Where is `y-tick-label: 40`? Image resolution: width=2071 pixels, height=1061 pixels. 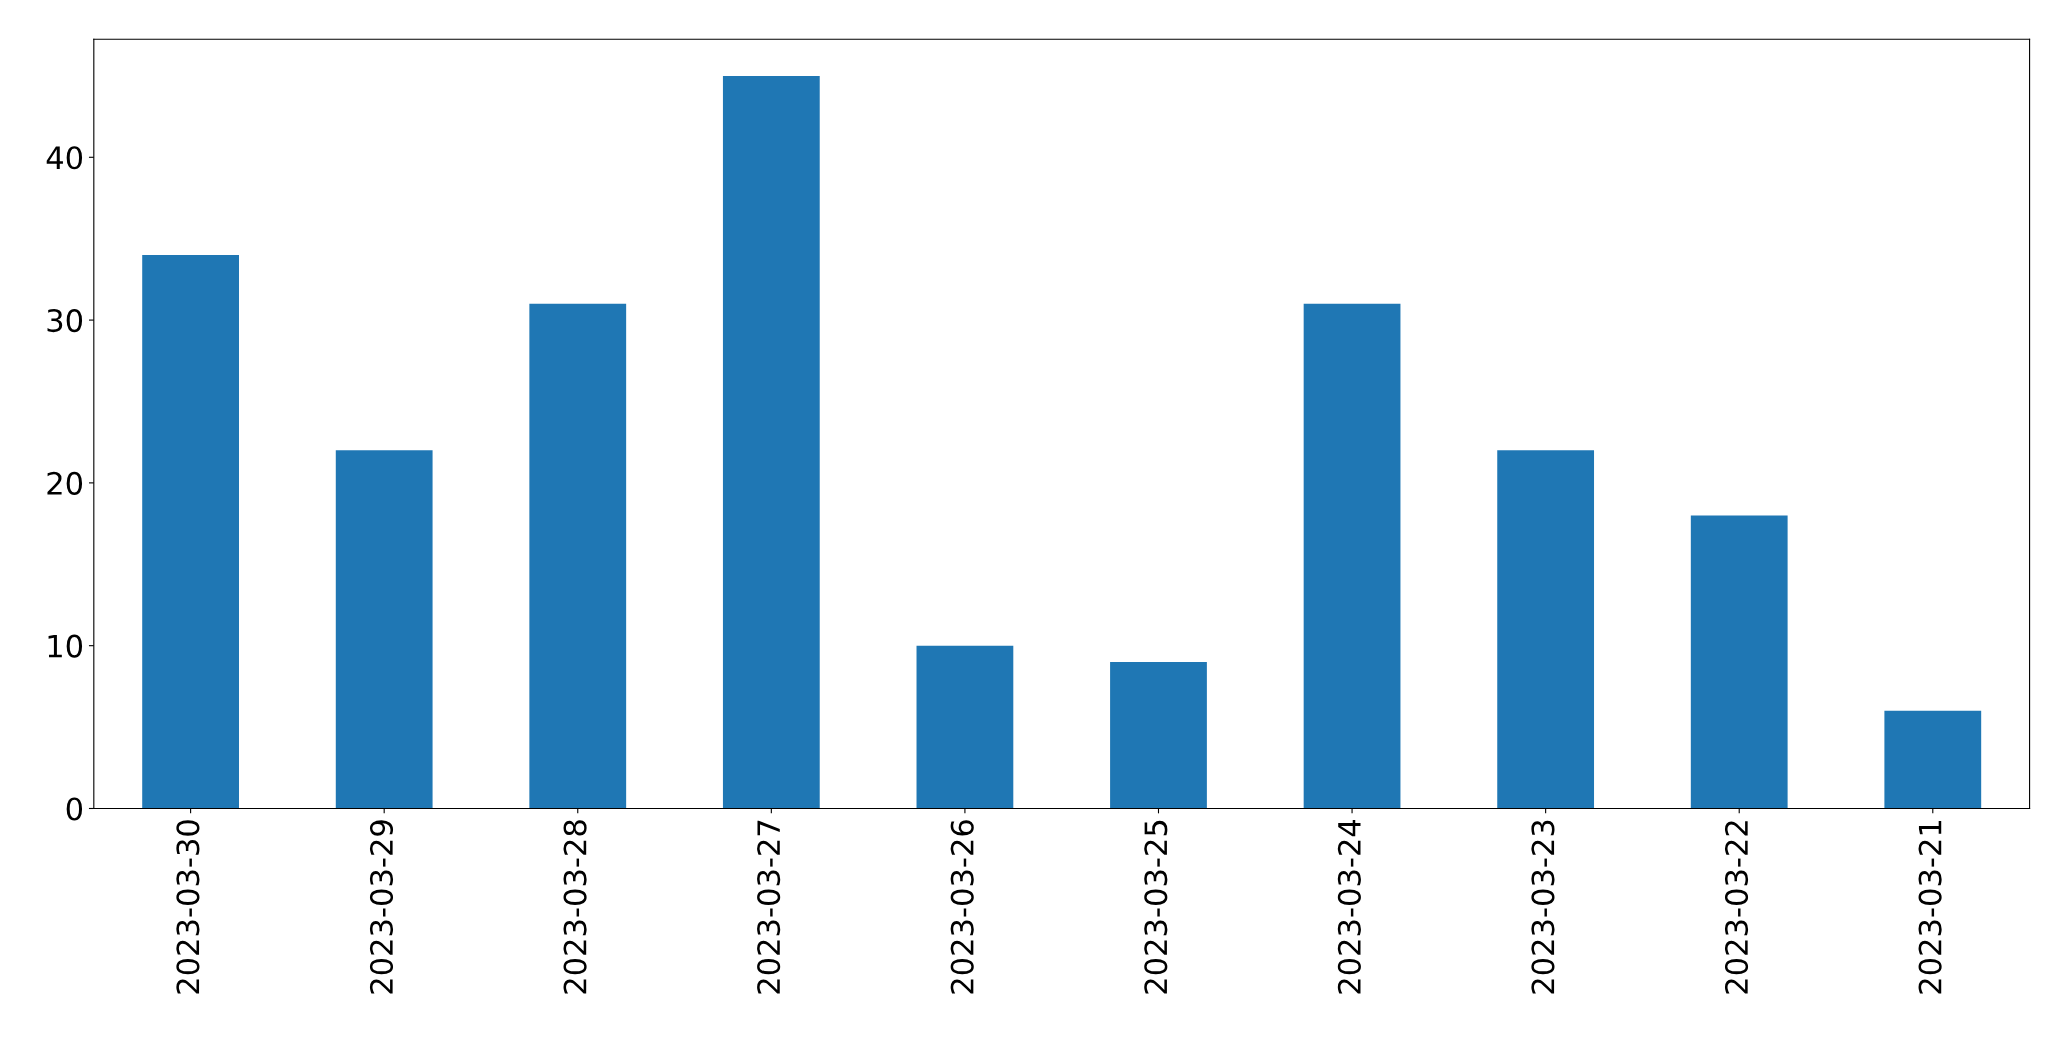
y-tick-label: 40 is located at coordinates (64, 158).